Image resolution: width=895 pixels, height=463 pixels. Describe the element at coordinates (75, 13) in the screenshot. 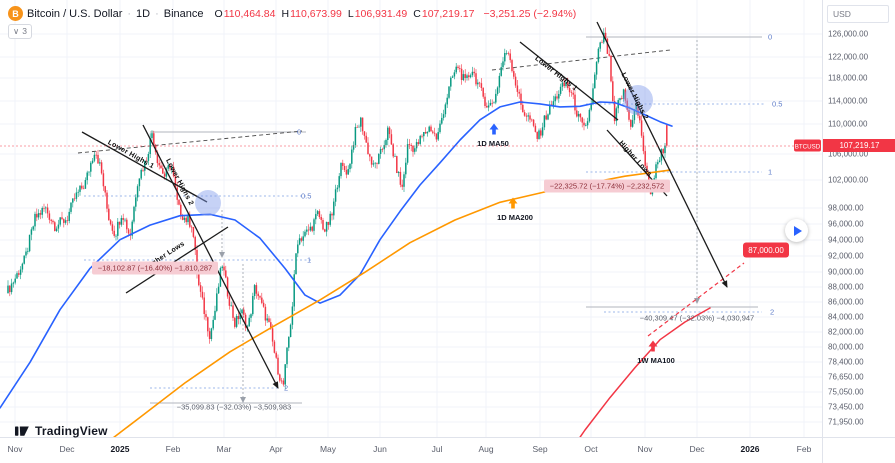

I see `symbol-title: Bitcoin / U.S. Dollar` at that location.